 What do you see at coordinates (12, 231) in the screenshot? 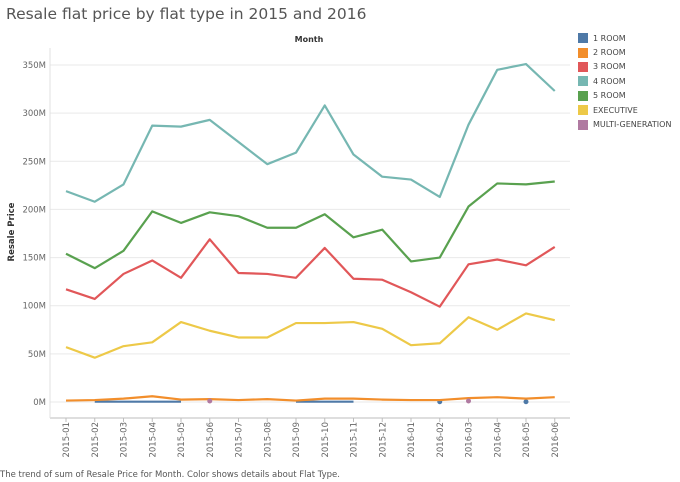
I see `y-axis-title: Resale Price` at bounding box center [12, 231].